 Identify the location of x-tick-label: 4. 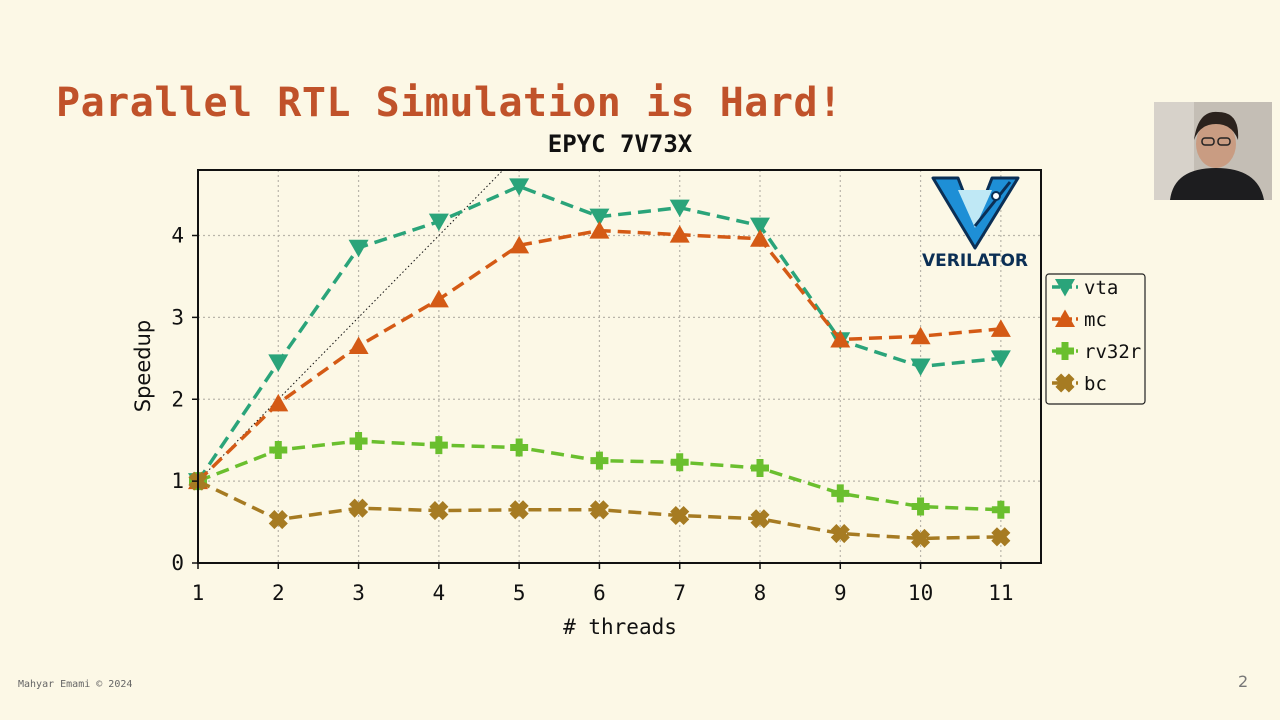
(439, 593).